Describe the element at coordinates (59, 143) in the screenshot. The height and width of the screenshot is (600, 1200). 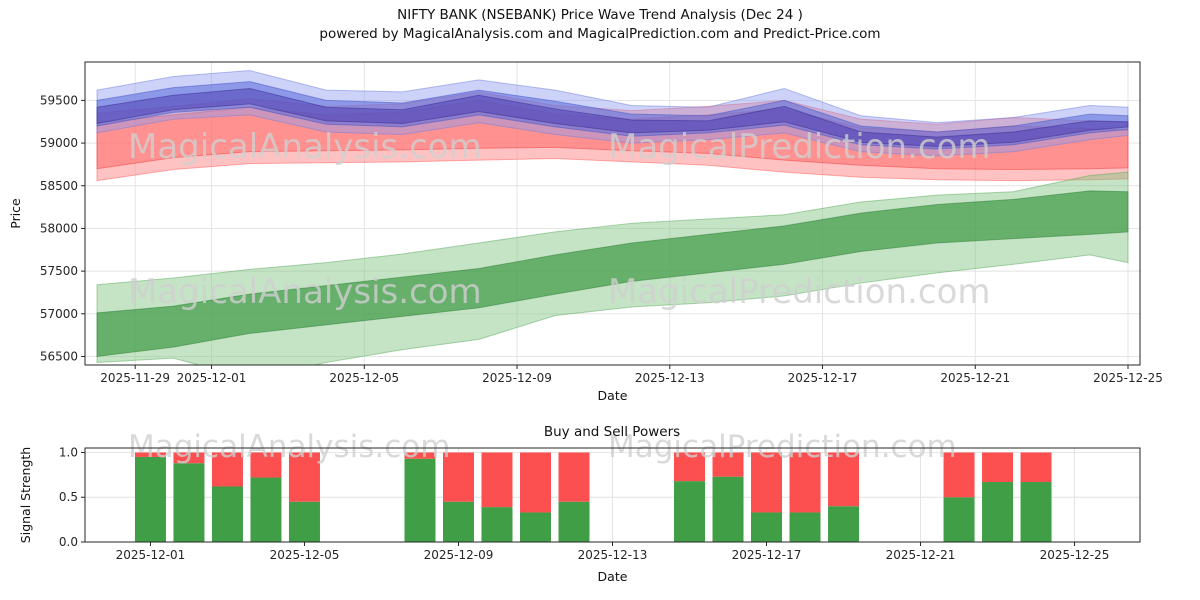
I see `price-ytick-label: 59000` at that location.